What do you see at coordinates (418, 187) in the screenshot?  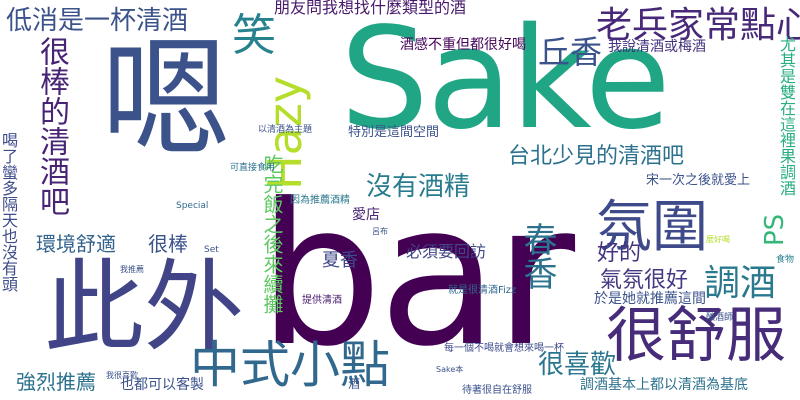 I see `word-meiyou-jiujing: 沒有酒精` at bounding box center [418, 187].